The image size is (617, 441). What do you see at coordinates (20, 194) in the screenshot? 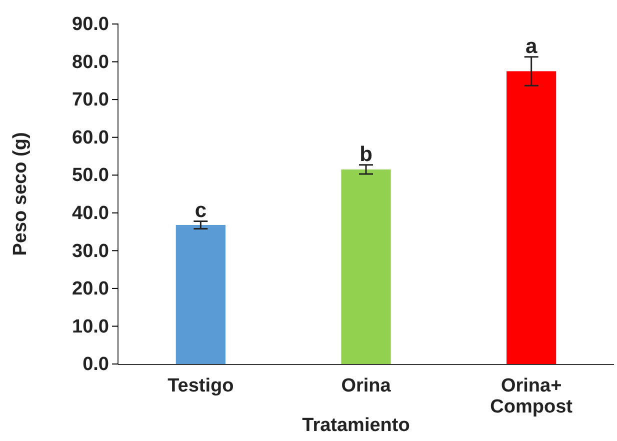
I see `y-axis-title: Peso seco (g)` at bounding box center [20, 194].